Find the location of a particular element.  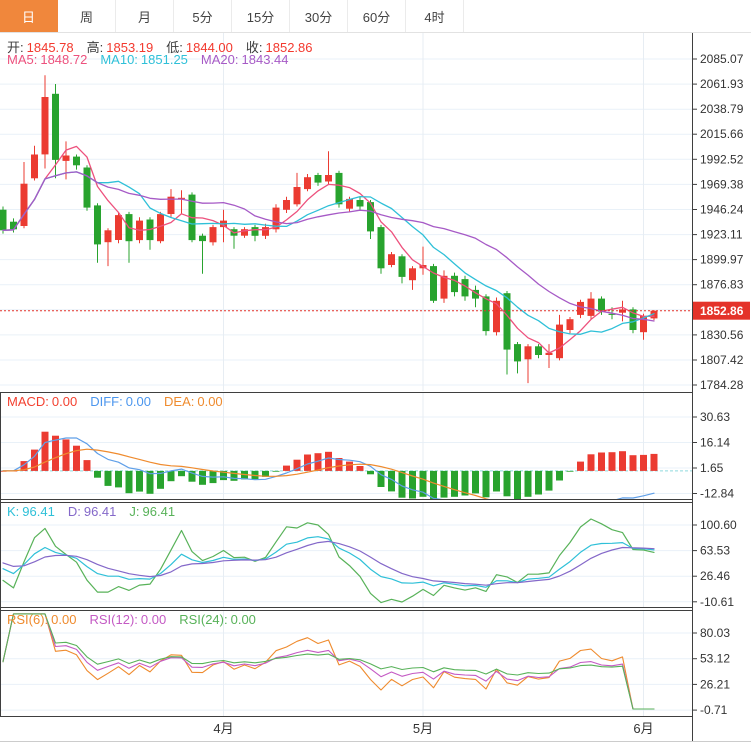

d-line is located at coordinates (328, 563).